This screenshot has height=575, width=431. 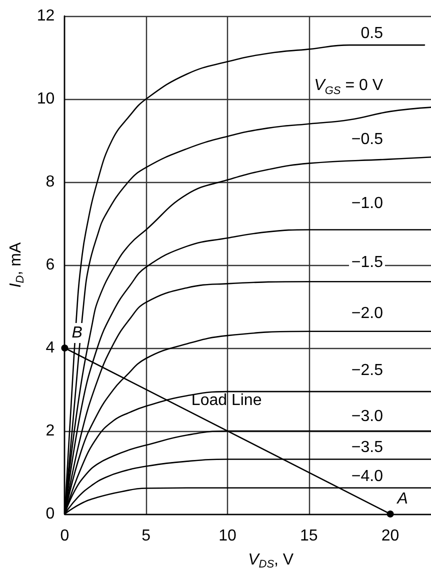 What do you see at coordinates (402, 499) in the screenshot?
I see `annotation: A` at bounding box center [402, 499].